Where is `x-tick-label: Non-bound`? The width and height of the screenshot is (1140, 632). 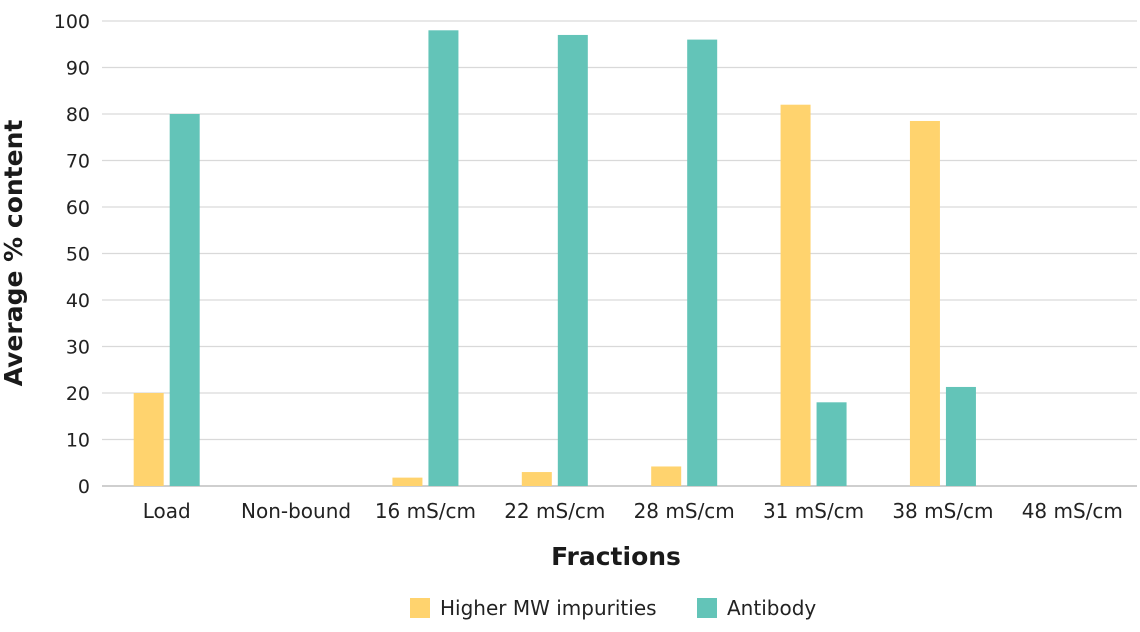 x-tick-label: Non-bound is located at coordinates (296, 511).